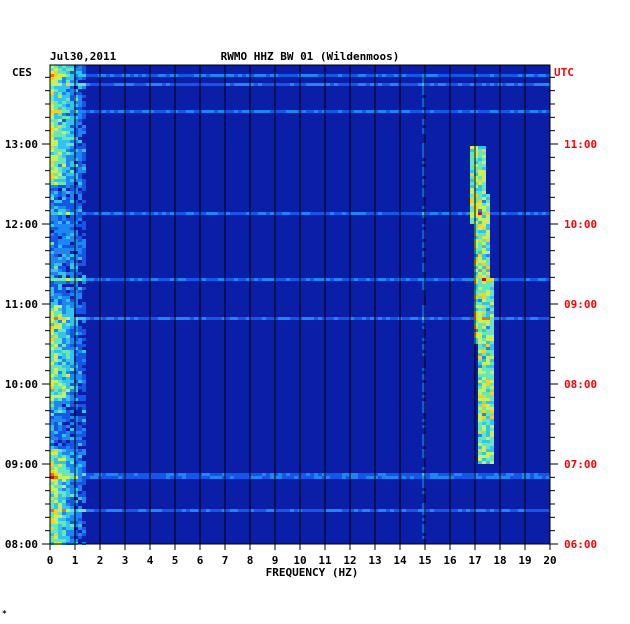 Image resolution: width=630 pixels, height=624 pixels. What do you see at coordinates (524, 560) in the screenshot?
I see `x-tick-label: 19` at bounding box center [524, 560].